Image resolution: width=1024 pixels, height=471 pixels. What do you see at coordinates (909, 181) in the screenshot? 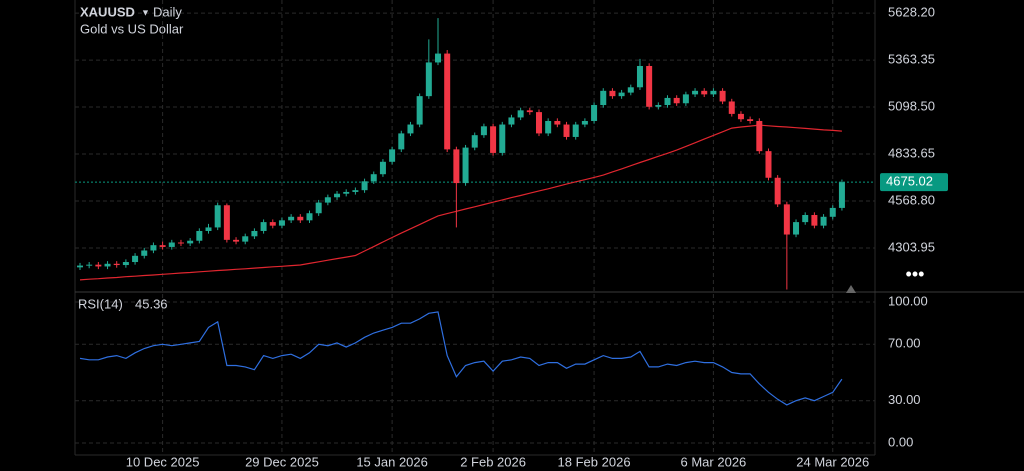
I see `last-price-label: 4675.02` at bounding box center [909, 181].